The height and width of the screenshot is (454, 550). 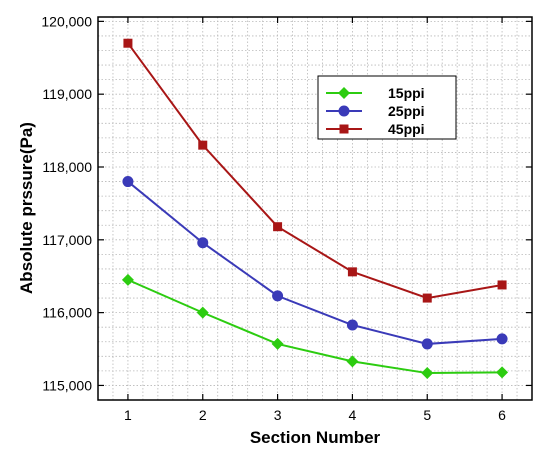 What do you see at coordinates (67, 240) in the screenshot?
I see `y-tick-label: 117,000` at bounding box center [67, 240].